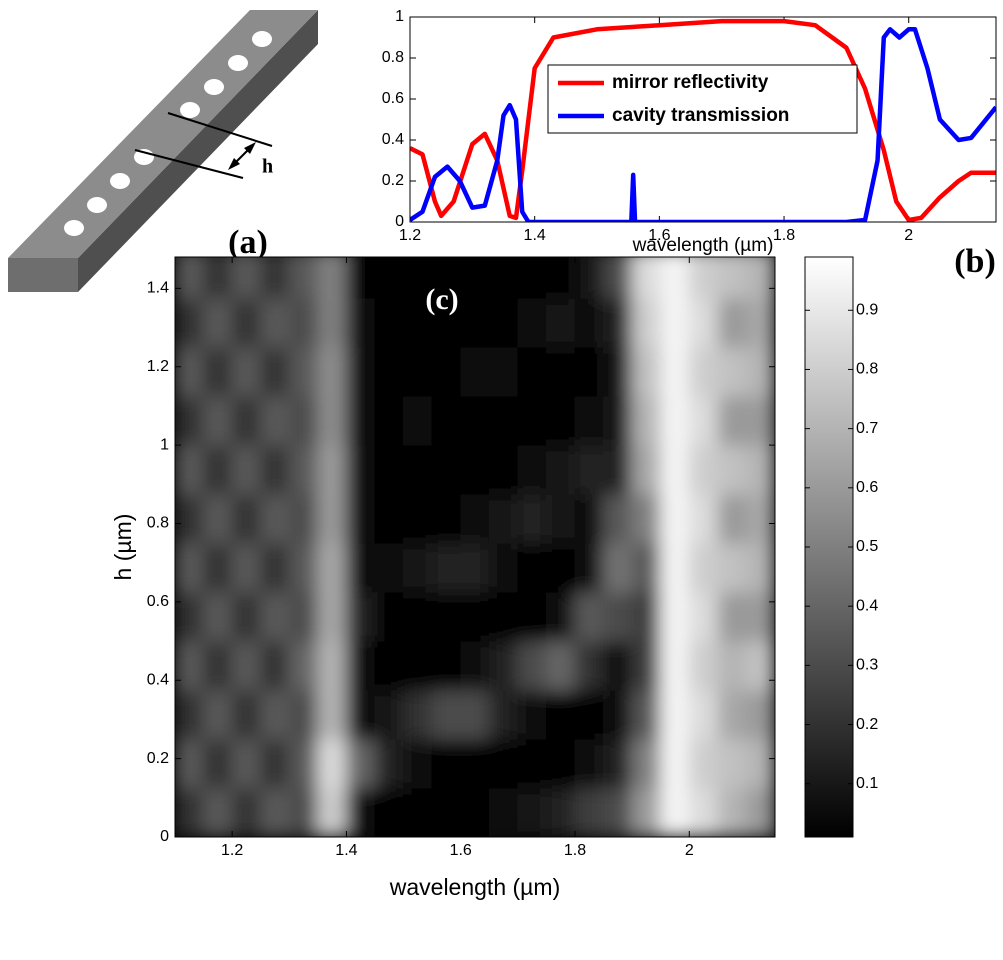 The width and height of the screenshot is (1003, 960). I want to click on colorbar-tick-label: 0.3, so click(867, 665).